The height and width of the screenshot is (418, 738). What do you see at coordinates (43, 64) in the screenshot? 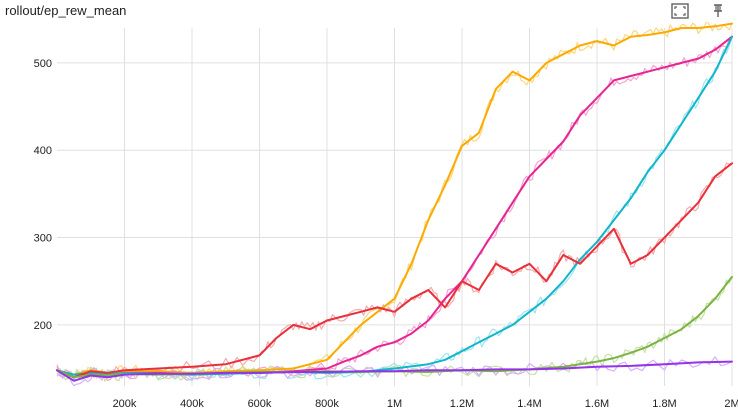
I see `y-tick-label: 500` at bounding box center [43, 64].